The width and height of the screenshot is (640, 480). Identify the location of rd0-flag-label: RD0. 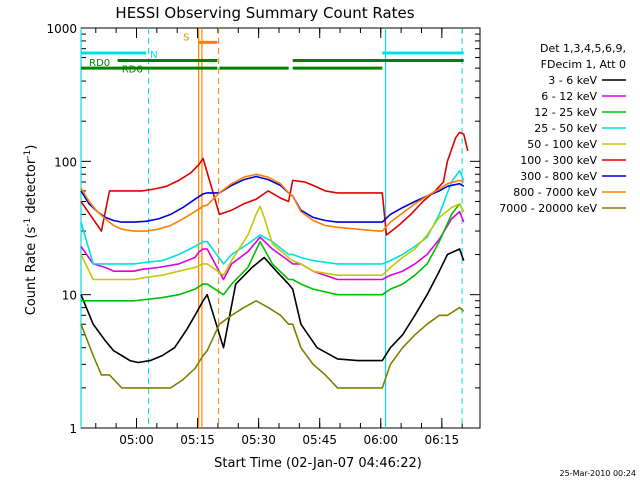
(99, 63).